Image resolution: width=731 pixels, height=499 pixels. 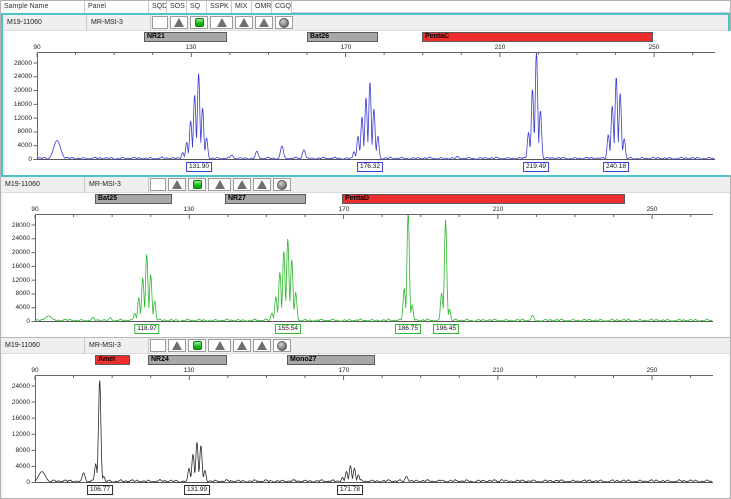 What do you see at coordinates (112, 360) in the screenshot?
I see `marker-bar-amel: Amel` at bounding box center [112, 360].